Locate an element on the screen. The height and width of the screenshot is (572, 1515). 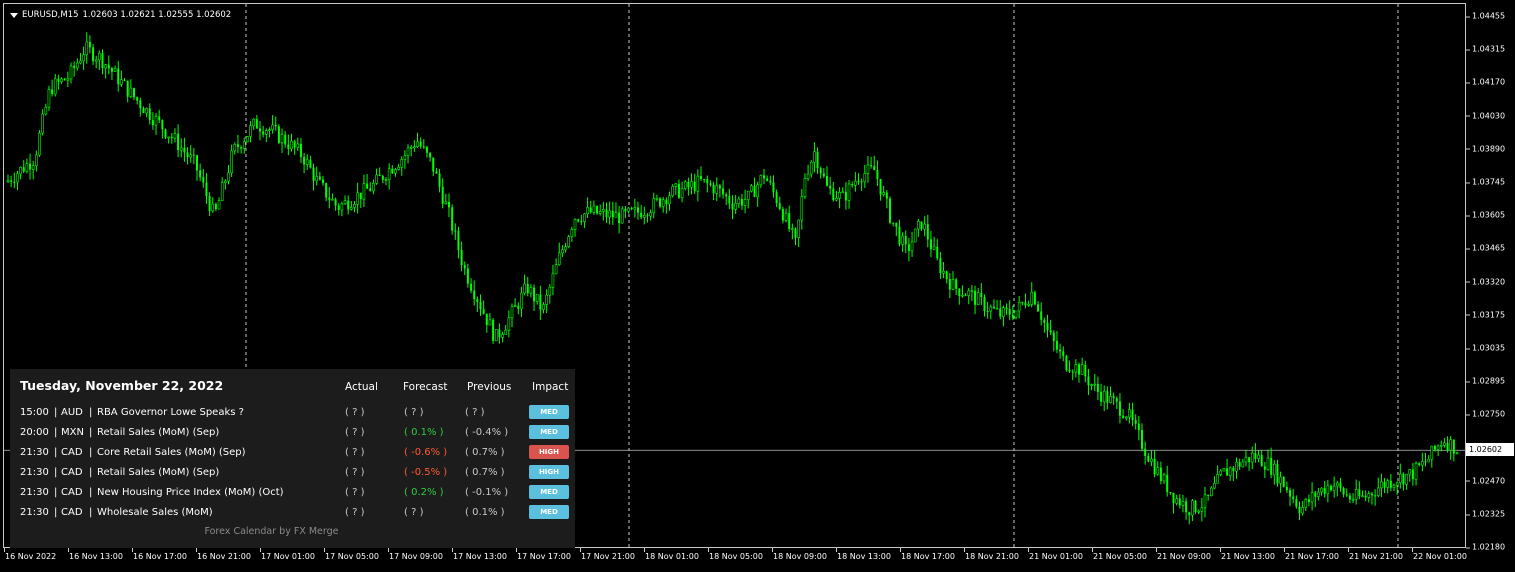
dropdown-triangle-icon is located at coordinates (14, 15).